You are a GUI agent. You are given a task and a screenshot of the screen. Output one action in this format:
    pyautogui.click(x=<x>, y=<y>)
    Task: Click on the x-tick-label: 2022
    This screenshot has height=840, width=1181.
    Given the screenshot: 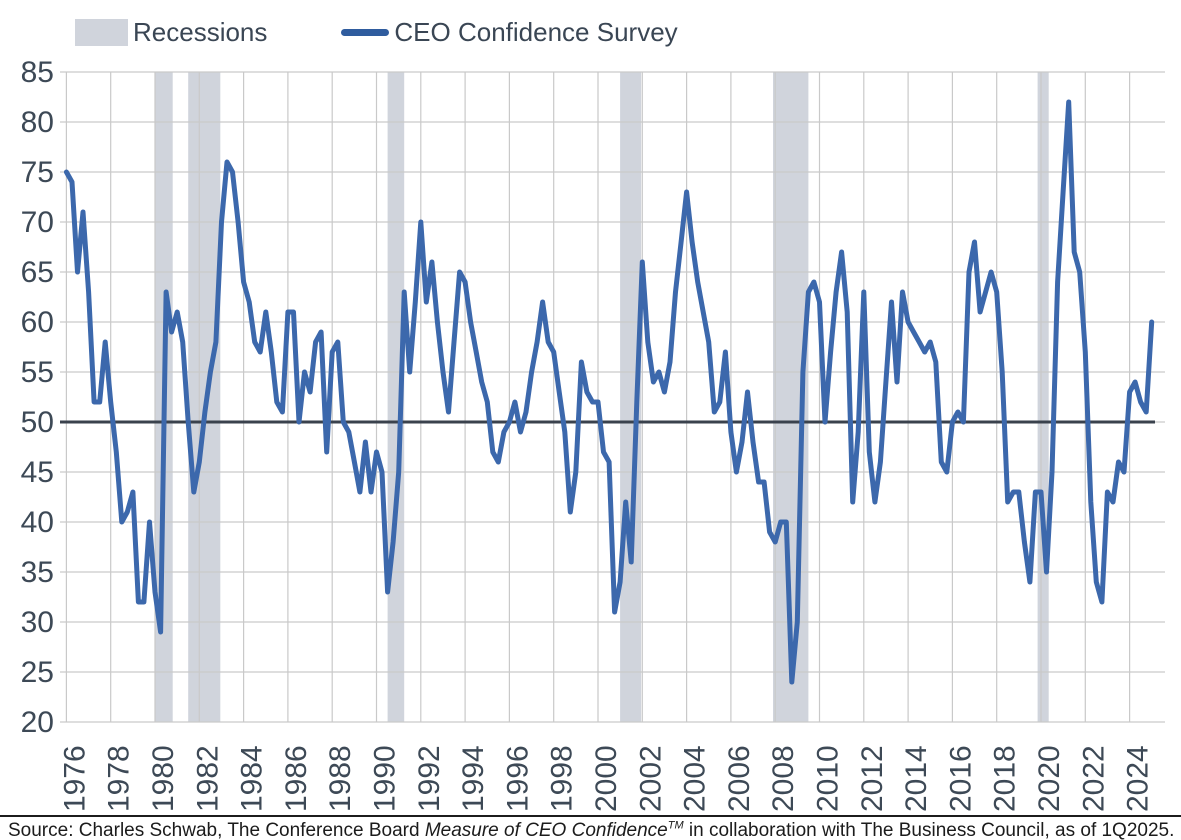 What is the action you would take?
    pyautogui.click(x=1093, y=778)
    